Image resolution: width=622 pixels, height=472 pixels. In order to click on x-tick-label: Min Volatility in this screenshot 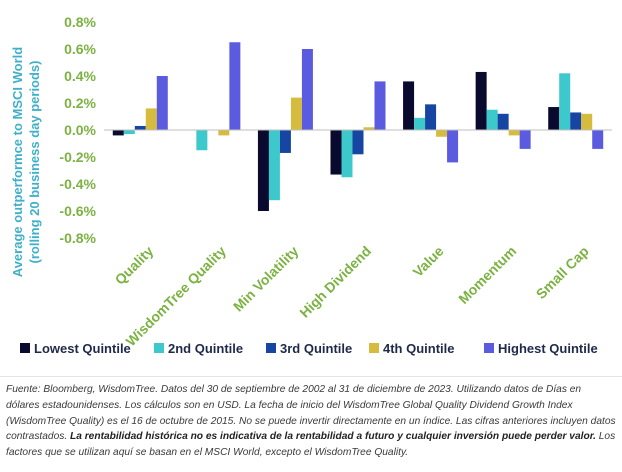, I will do `click(266, 279)`.